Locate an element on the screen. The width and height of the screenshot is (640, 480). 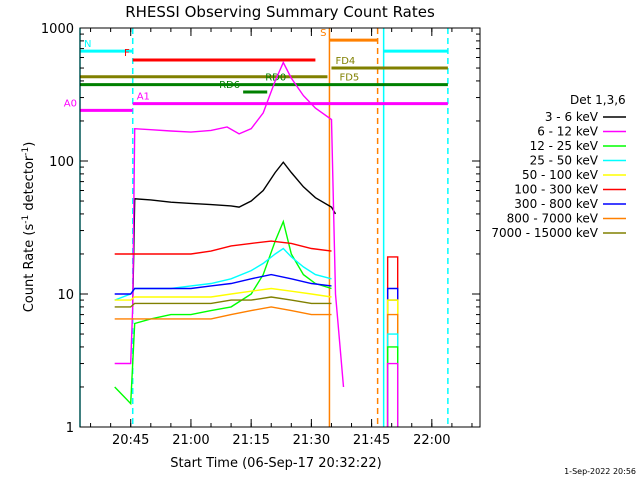
x-axis-title: Start Time (06-Sep-17 20:32:22) is located at coordinates (275, 463).